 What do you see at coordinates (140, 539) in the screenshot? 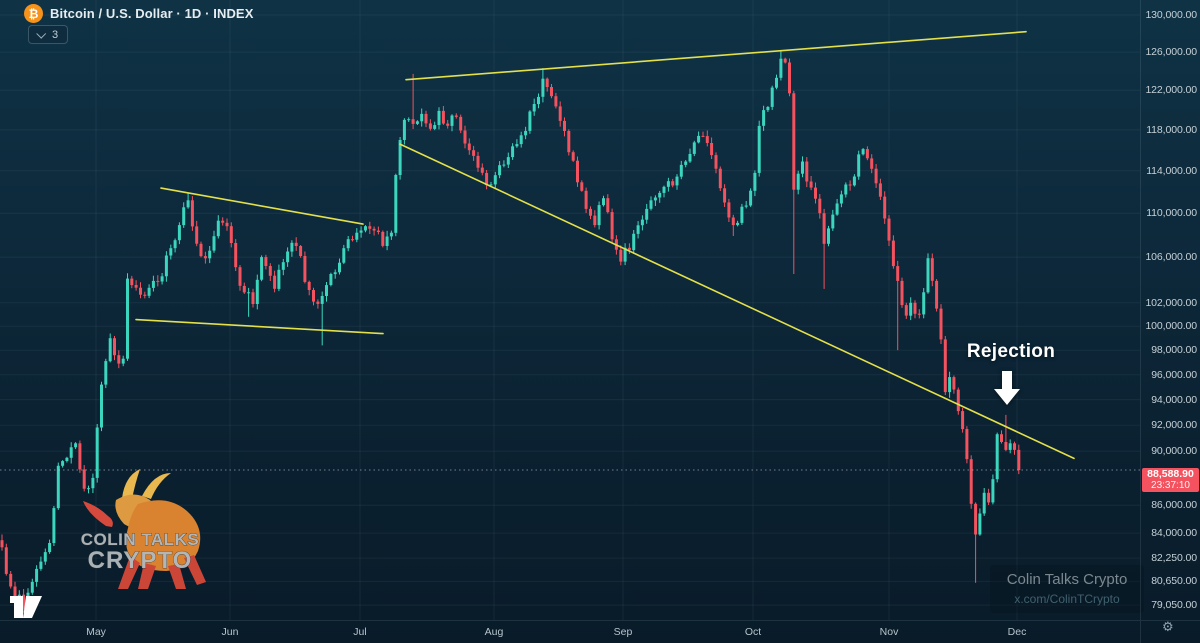
I see `logo-text-line1: COLIN TALKS` at bounding box center [140, 539].